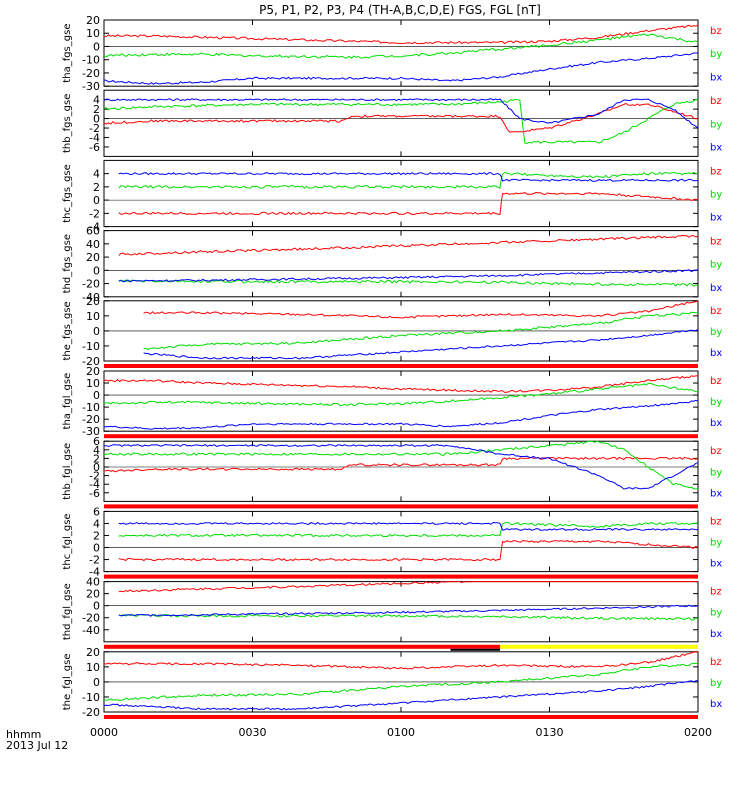  I want to click on x-tick-label: 0130, so click(550, 732).